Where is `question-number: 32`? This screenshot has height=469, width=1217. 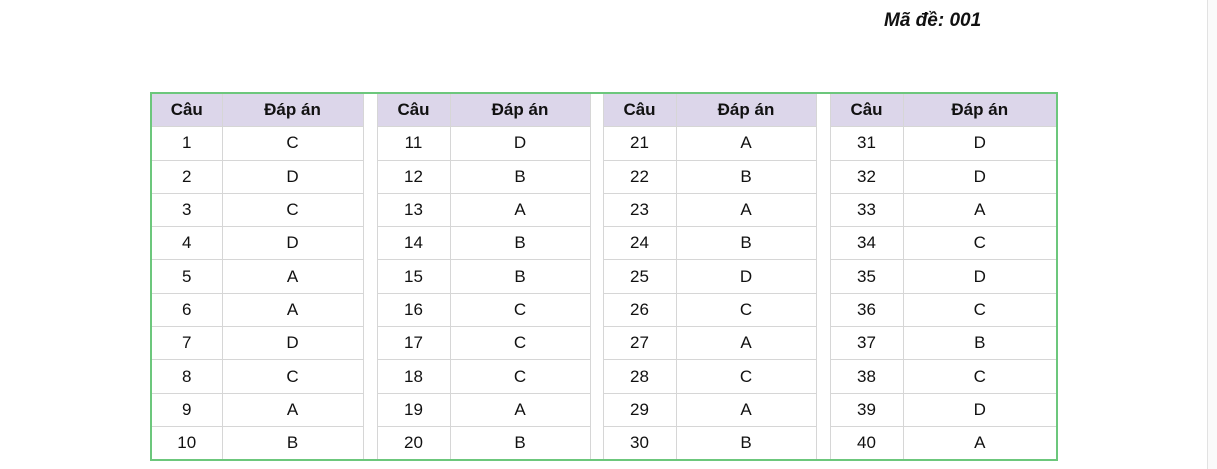
question-number: 32 is located at coordinates (866, 176).